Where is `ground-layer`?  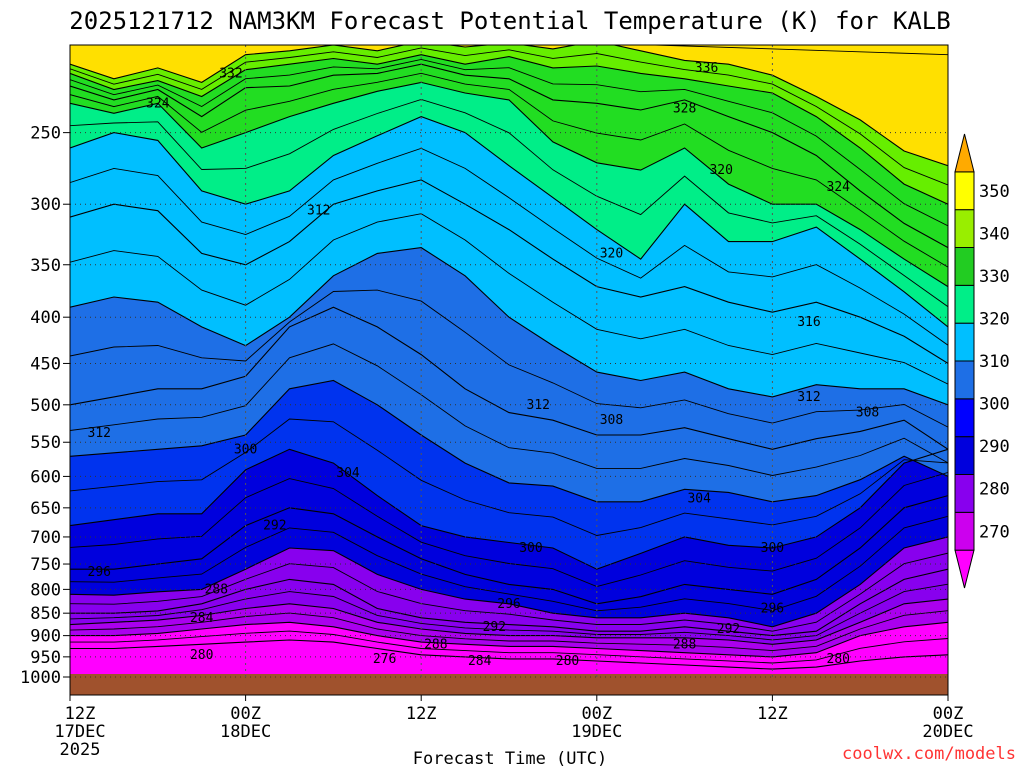 ground-layer is located at coordinates (509, 684).